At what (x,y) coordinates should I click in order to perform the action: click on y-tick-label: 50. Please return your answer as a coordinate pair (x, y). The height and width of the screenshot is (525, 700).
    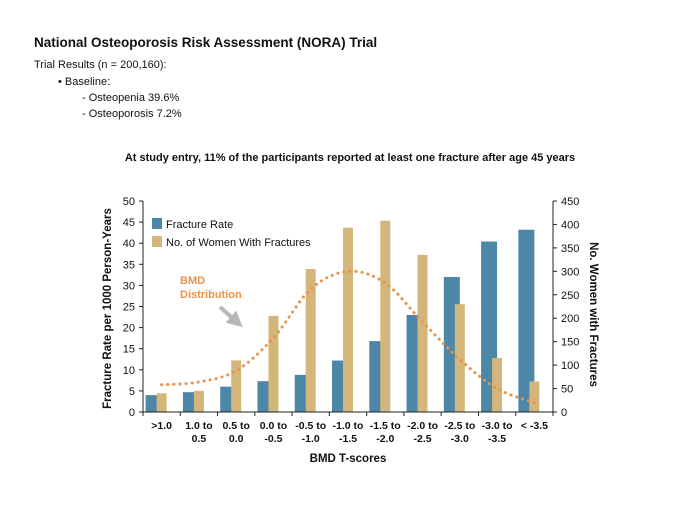
    Looking at the image, I should click on (129, 202).